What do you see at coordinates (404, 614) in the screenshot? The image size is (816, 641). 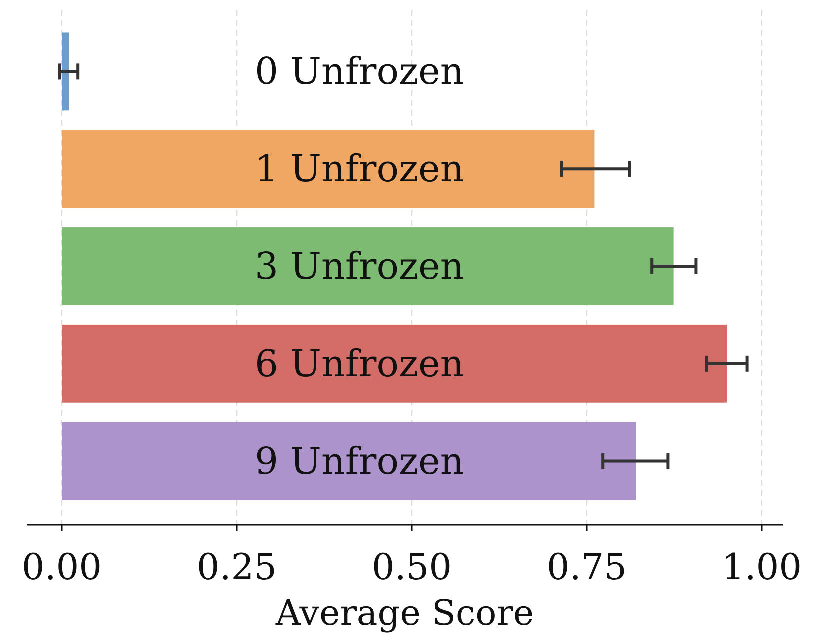 I see `x-axis-title: Average Score` at bounding box center [404, 614].